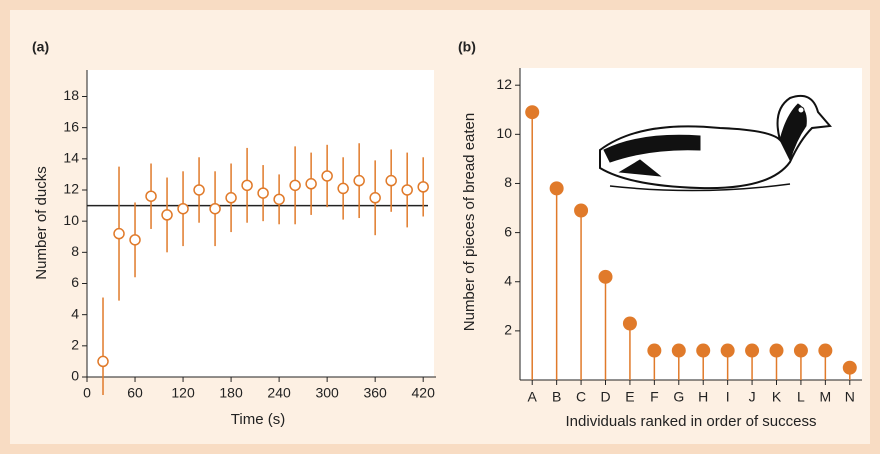  What do you see at coordinates (629, 397) in the screenshot?
I see `x-tick-label: E` at bounding box center [629, 397].